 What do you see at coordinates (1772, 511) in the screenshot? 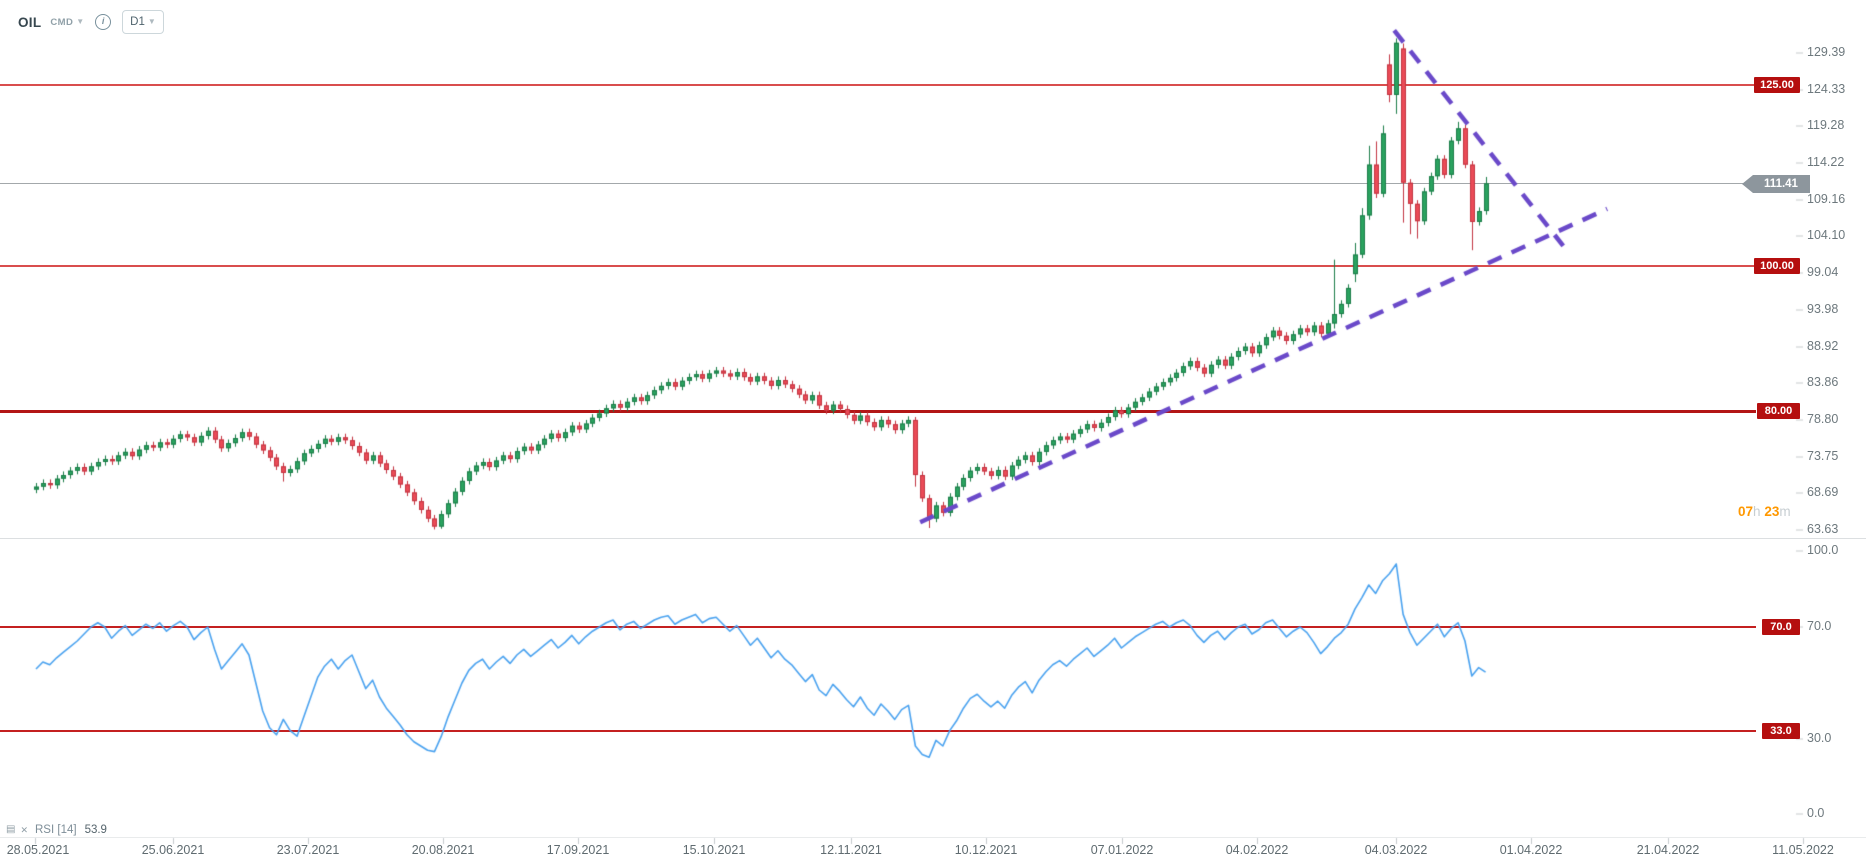
I see `countdown-minutes: 23` at bounding box center [1772, 511].